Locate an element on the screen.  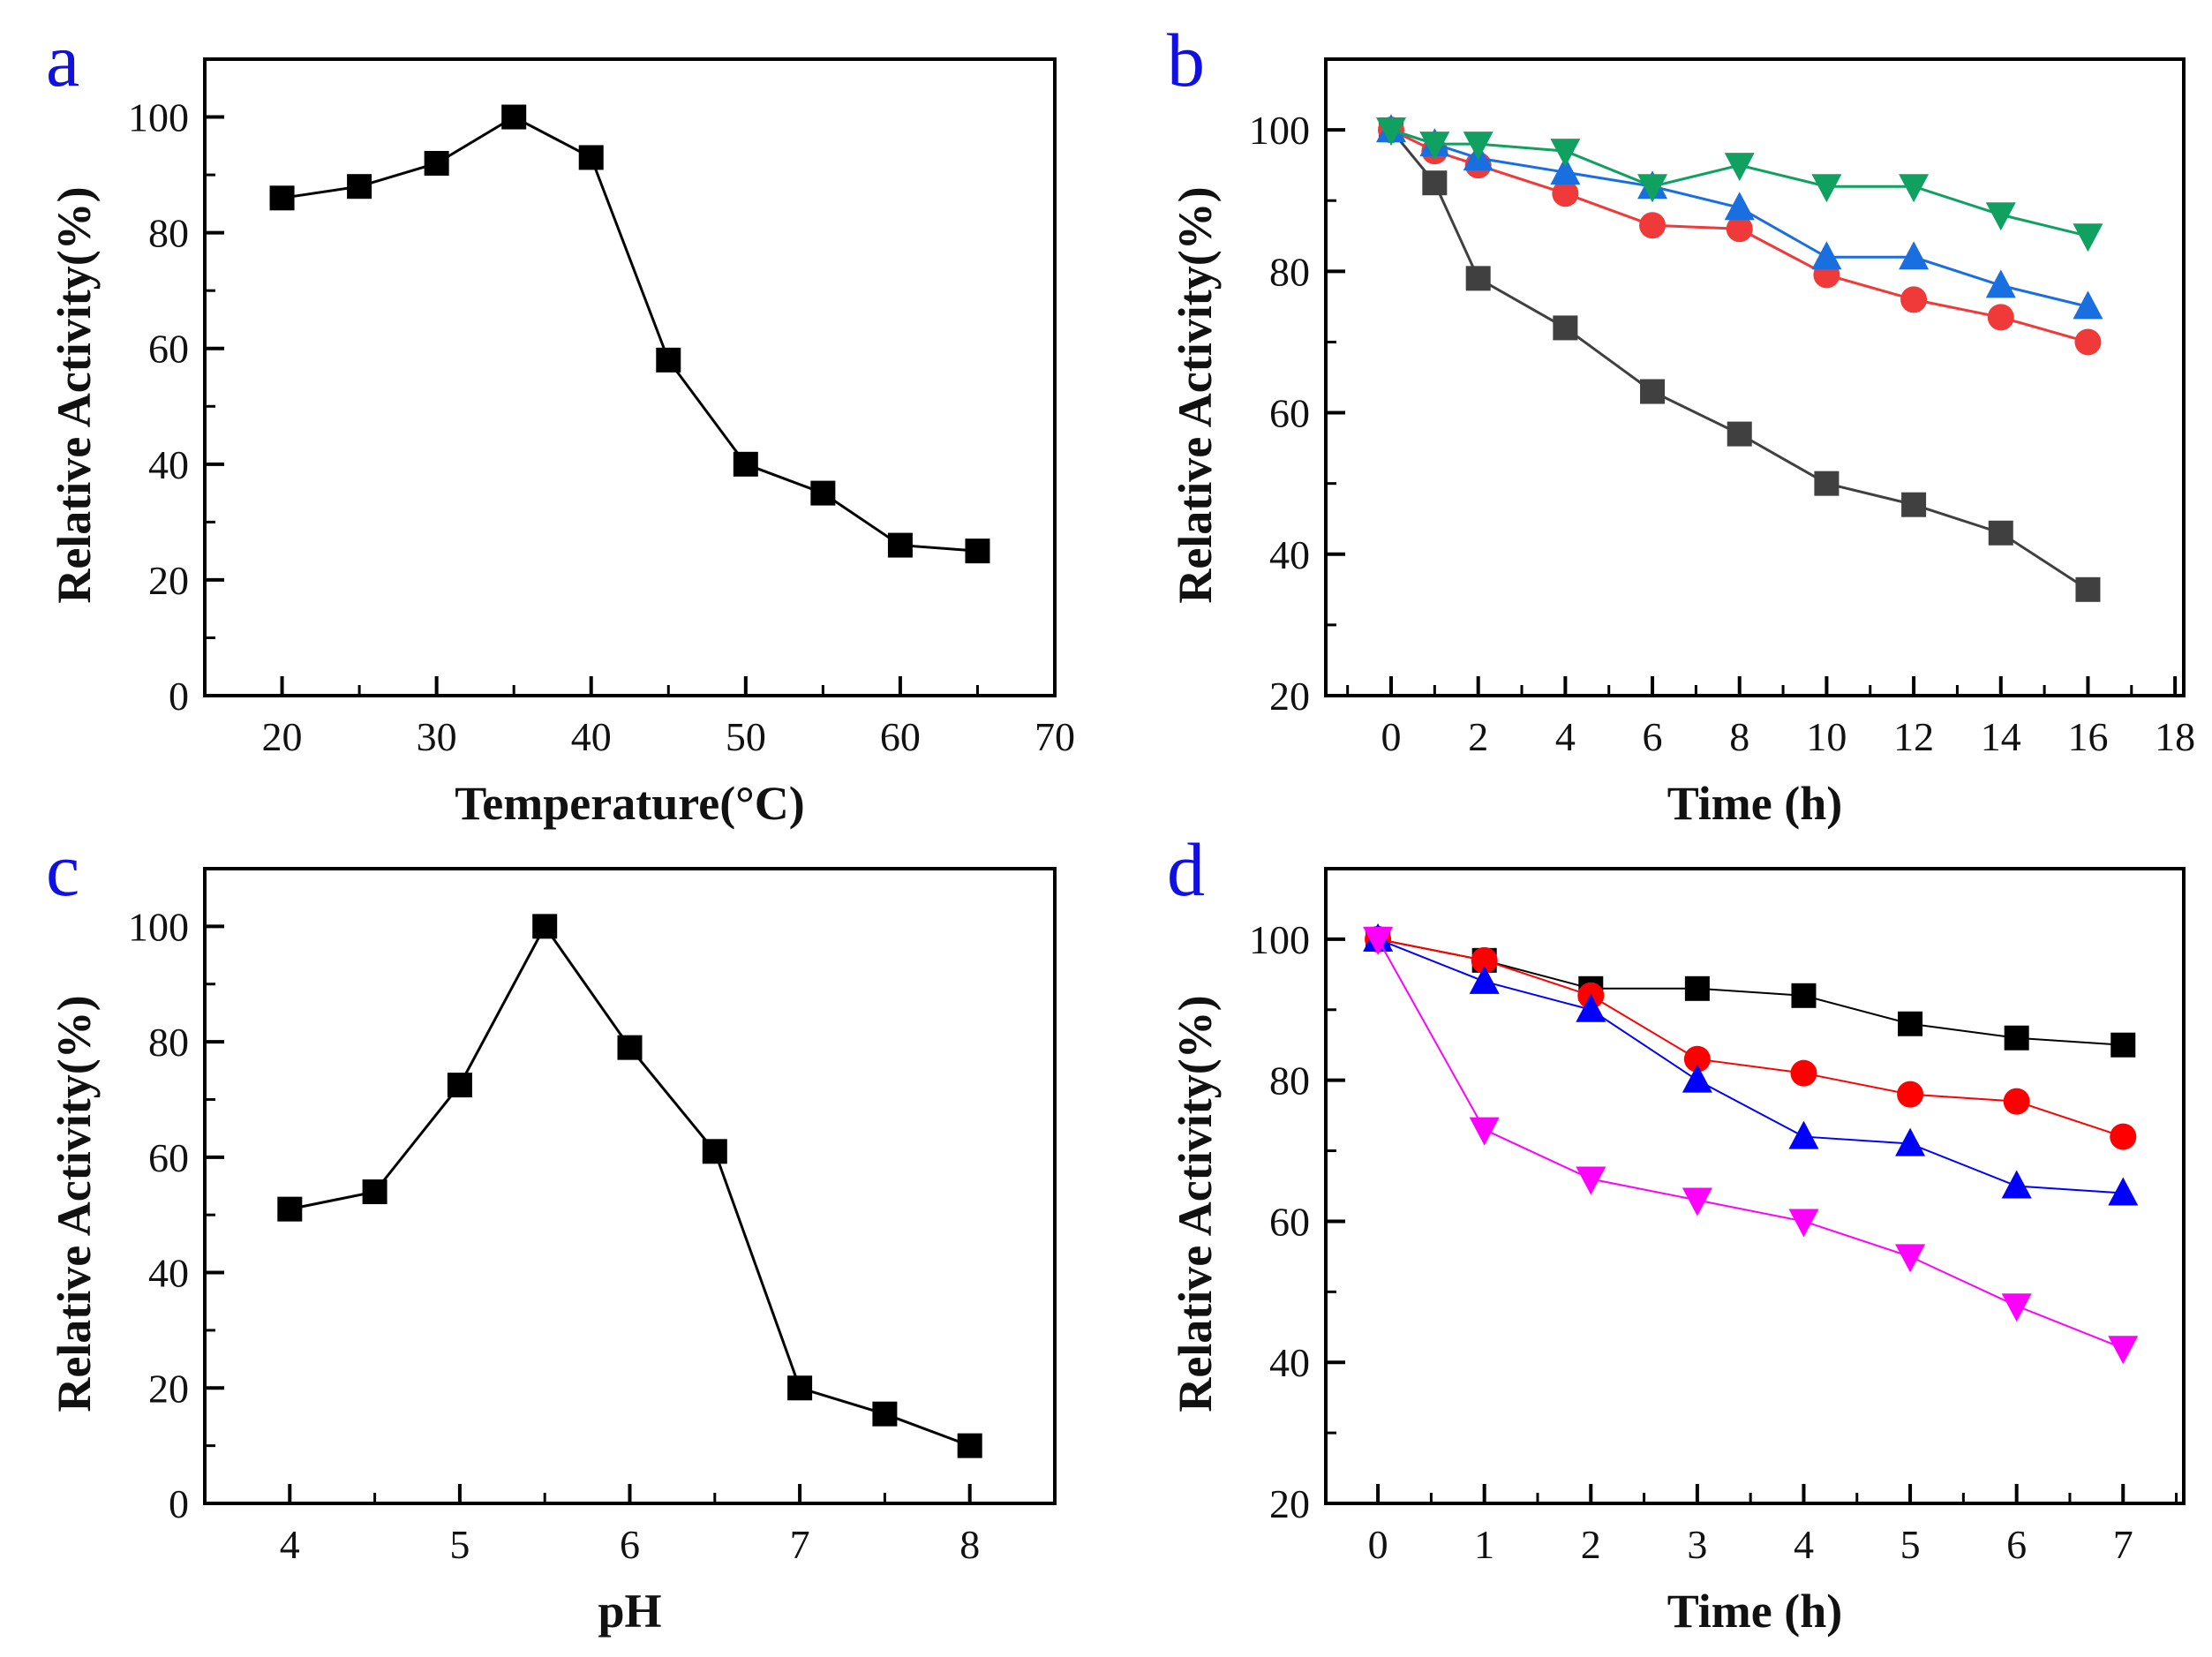
x-tick-label: 18 is located at coordinates (2175, 736).